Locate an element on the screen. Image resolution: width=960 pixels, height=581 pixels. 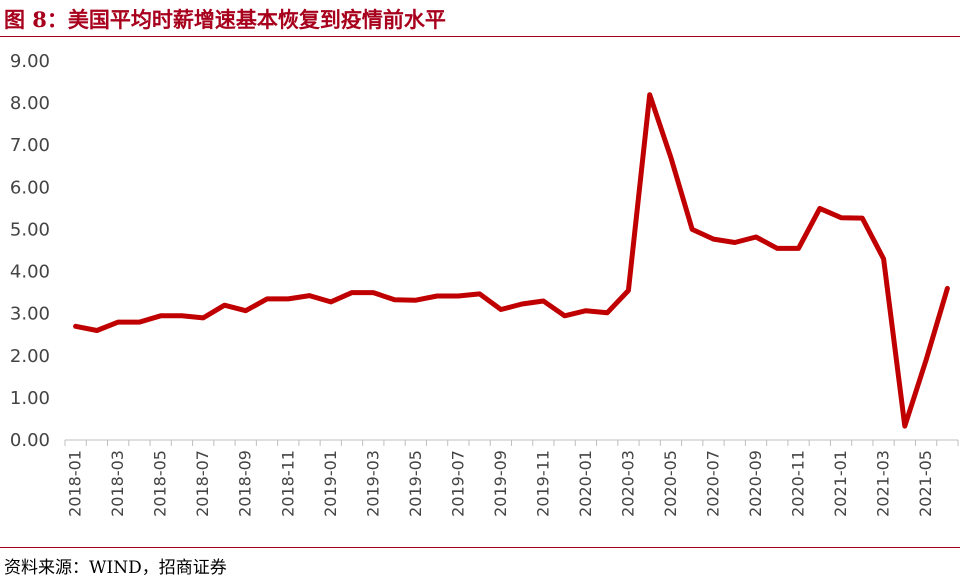
y-tick-label: 9.00 is located at coordinates (30, 61).